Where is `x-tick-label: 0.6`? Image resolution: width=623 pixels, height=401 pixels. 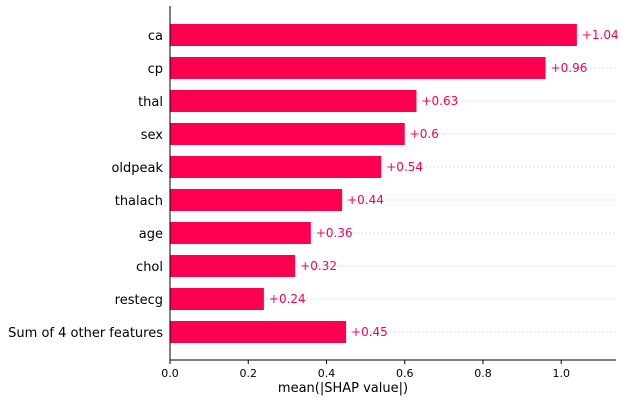
x-tick-label: 0.6 is located at coordinates (405, 373).